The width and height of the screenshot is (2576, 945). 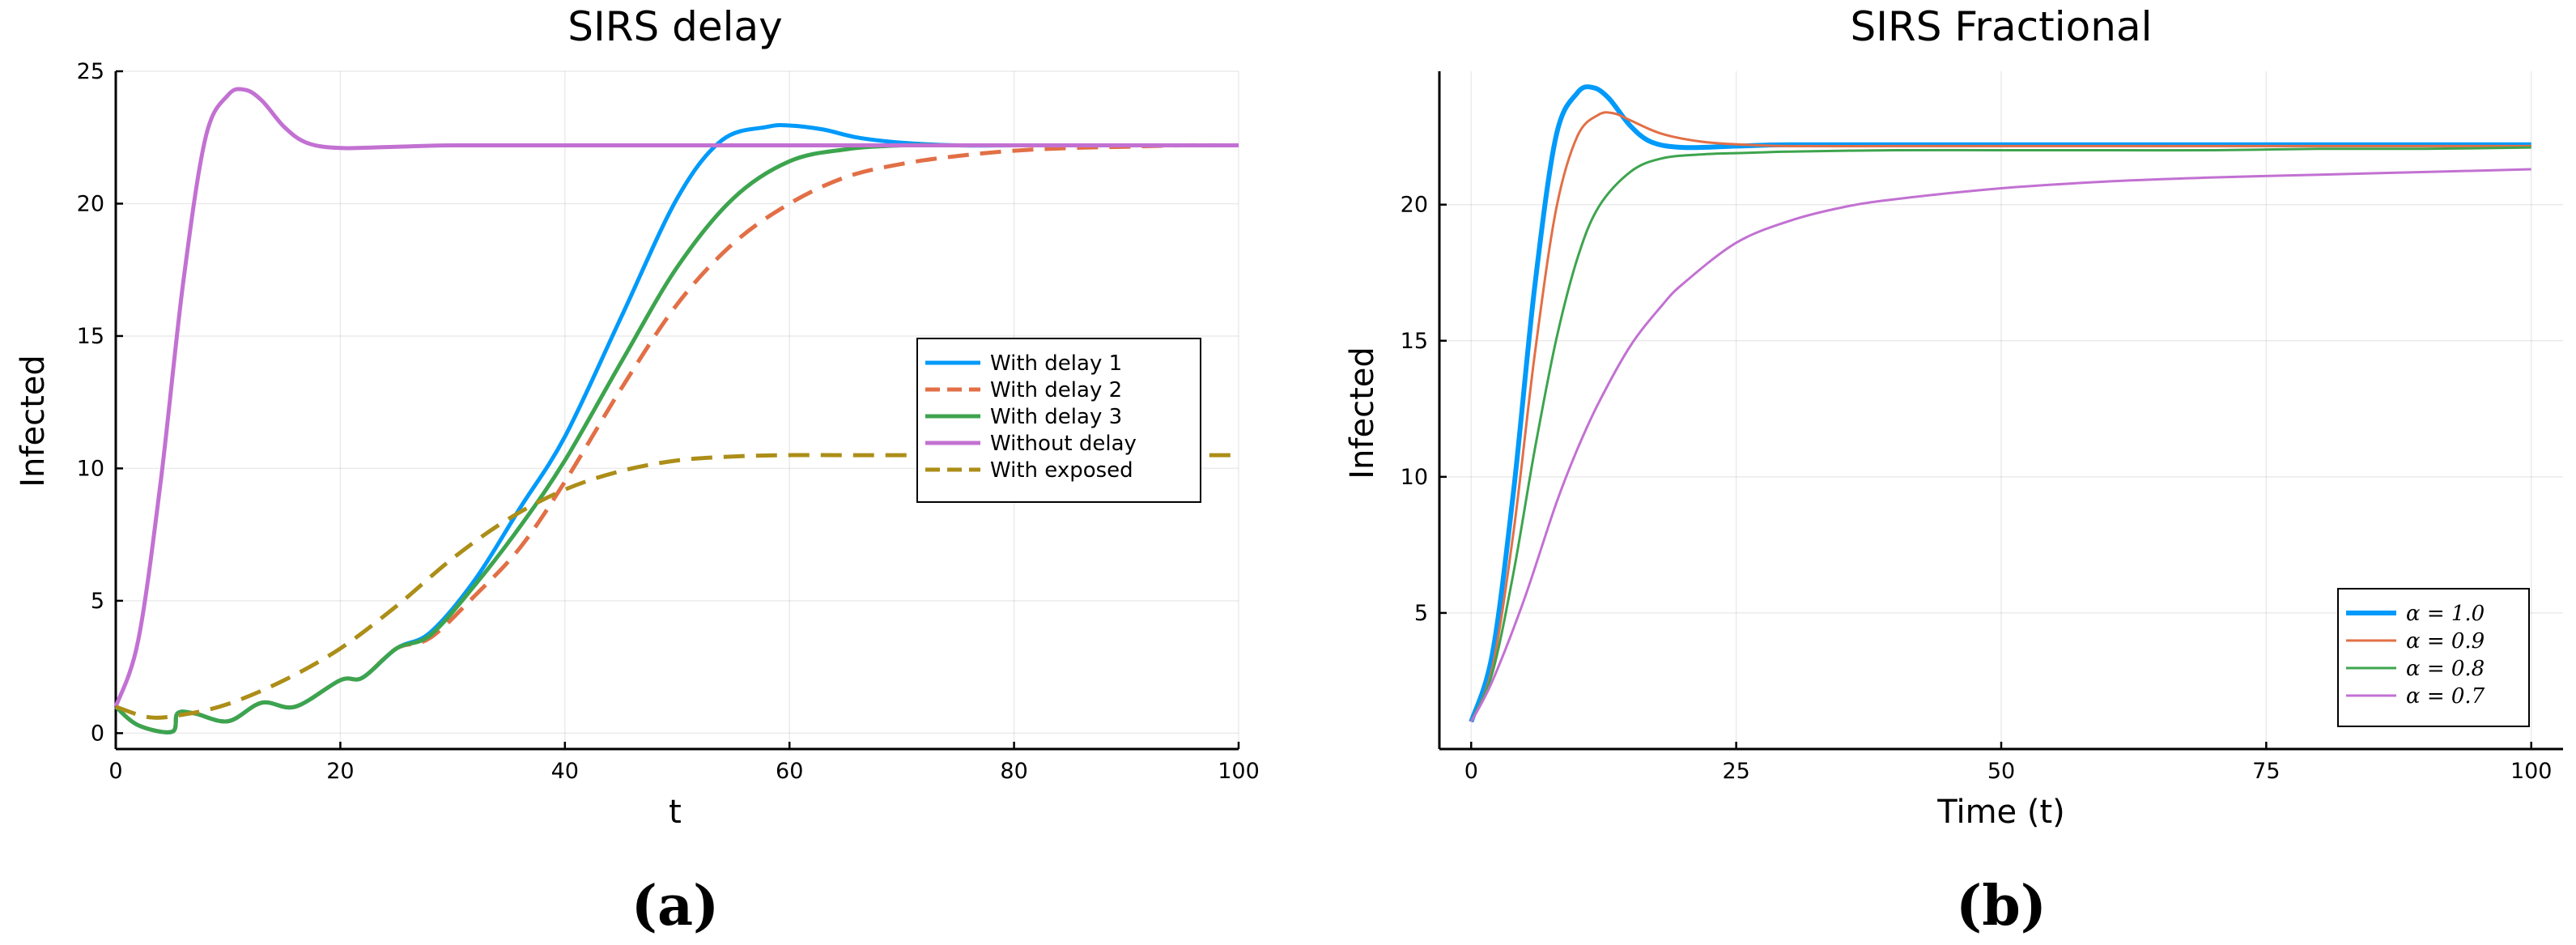 I want to click on x-axis-label: t, so click(x=675, y=812).